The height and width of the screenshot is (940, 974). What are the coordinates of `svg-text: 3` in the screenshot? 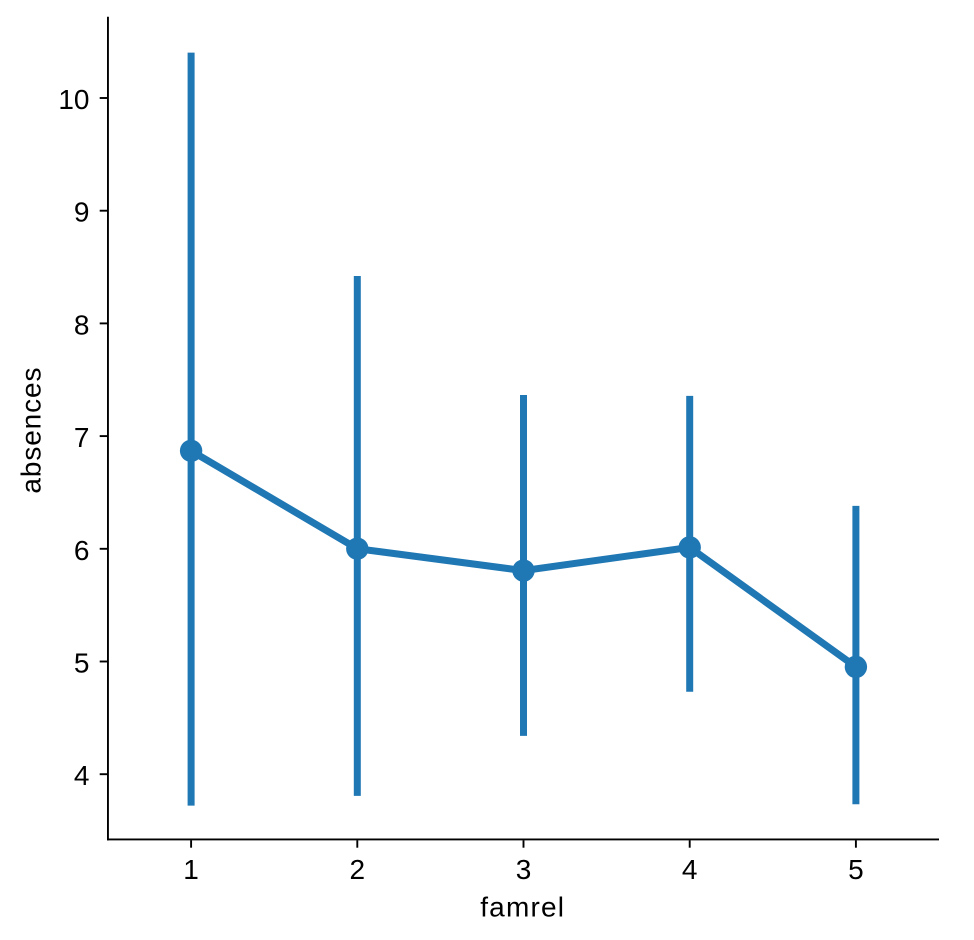 It's located at (524, 869).